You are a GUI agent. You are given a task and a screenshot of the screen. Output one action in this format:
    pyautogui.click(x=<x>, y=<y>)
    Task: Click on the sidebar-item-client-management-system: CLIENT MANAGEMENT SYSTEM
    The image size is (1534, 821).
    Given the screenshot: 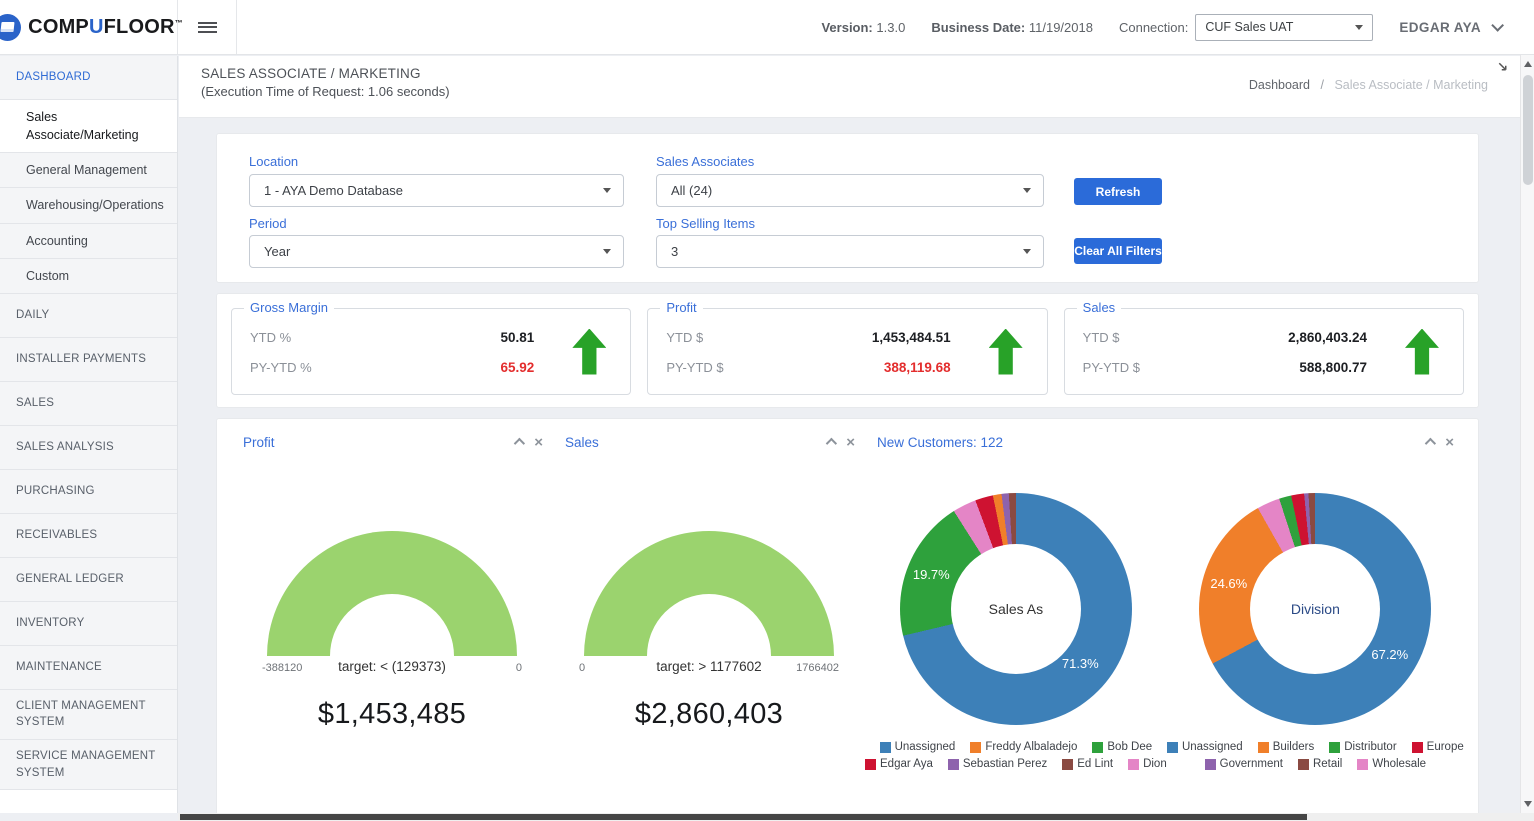 What is the action you would take?
    pyautogui.click(x=88, y=715)
    